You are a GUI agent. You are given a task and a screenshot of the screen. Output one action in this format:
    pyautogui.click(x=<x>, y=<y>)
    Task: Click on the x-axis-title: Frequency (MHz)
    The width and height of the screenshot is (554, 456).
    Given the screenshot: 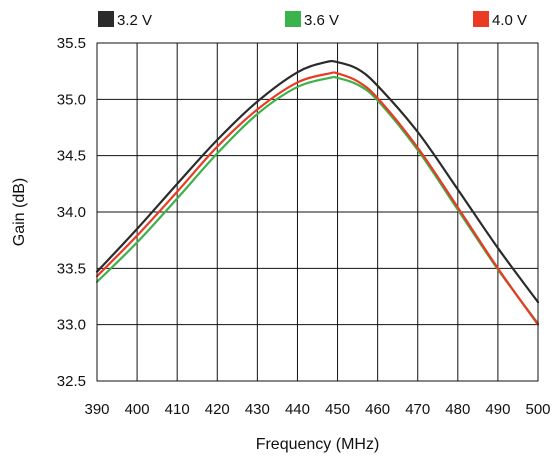 What is the action you would take?
    pyautogui.click(x=318, y=444)
    